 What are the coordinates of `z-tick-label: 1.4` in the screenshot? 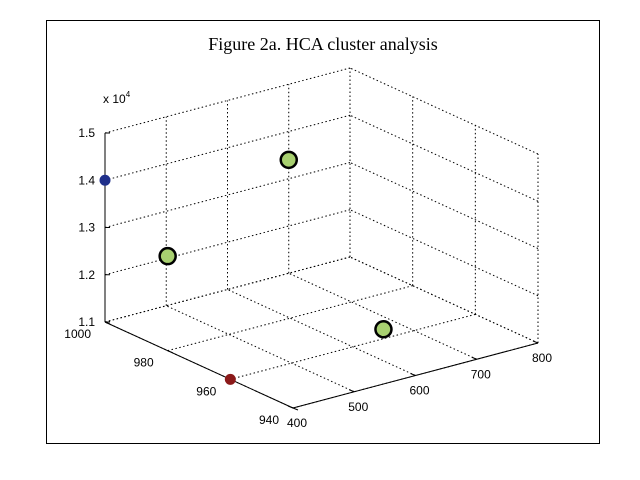 It's located at (86, 180).